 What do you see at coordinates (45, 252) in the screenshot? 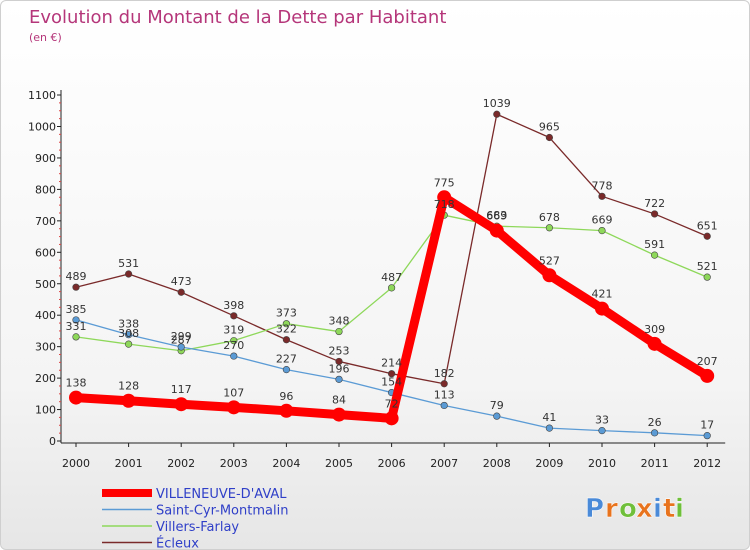
I see `y-tick-label: 600` at bounding box center [45, 252].